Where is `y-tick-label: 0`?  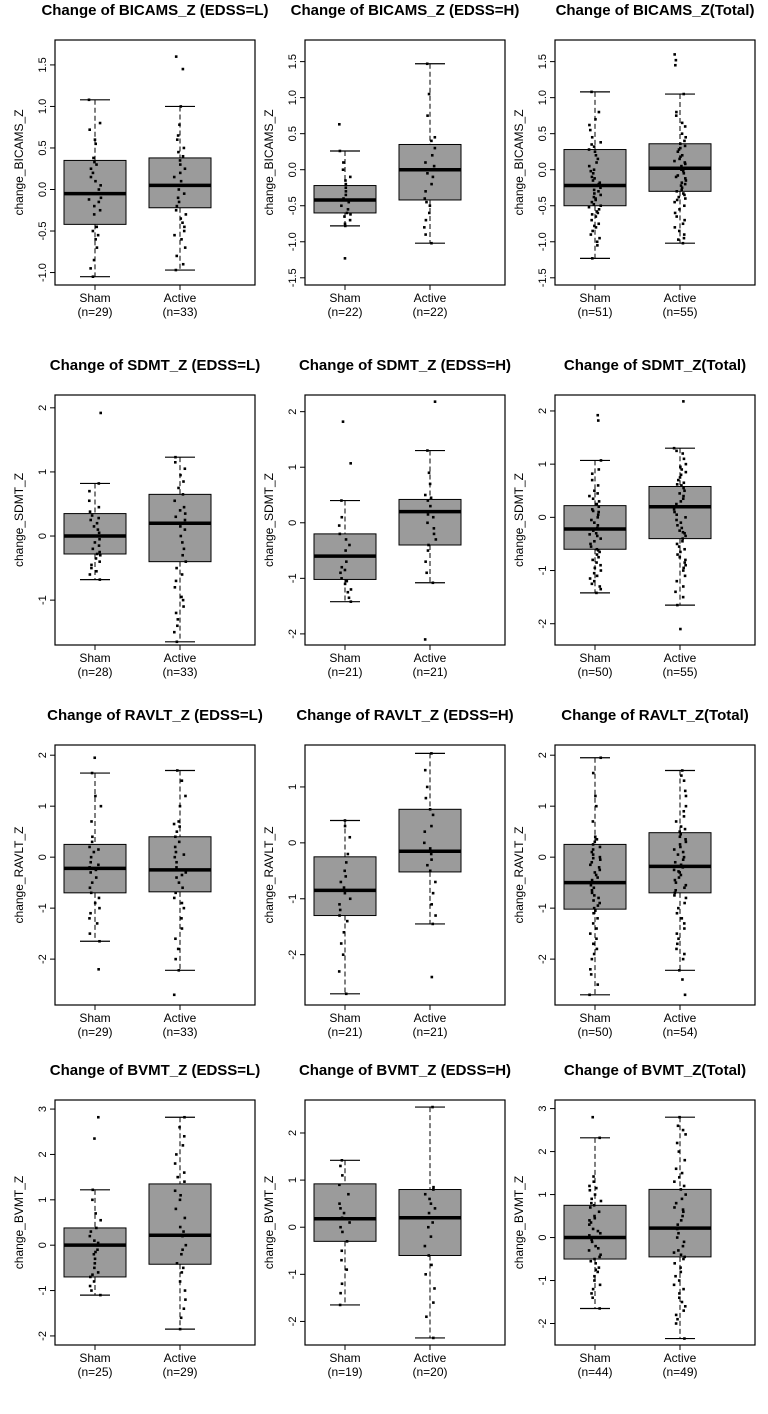
y-tick-label: 0 is located at coordinates (43, 536).